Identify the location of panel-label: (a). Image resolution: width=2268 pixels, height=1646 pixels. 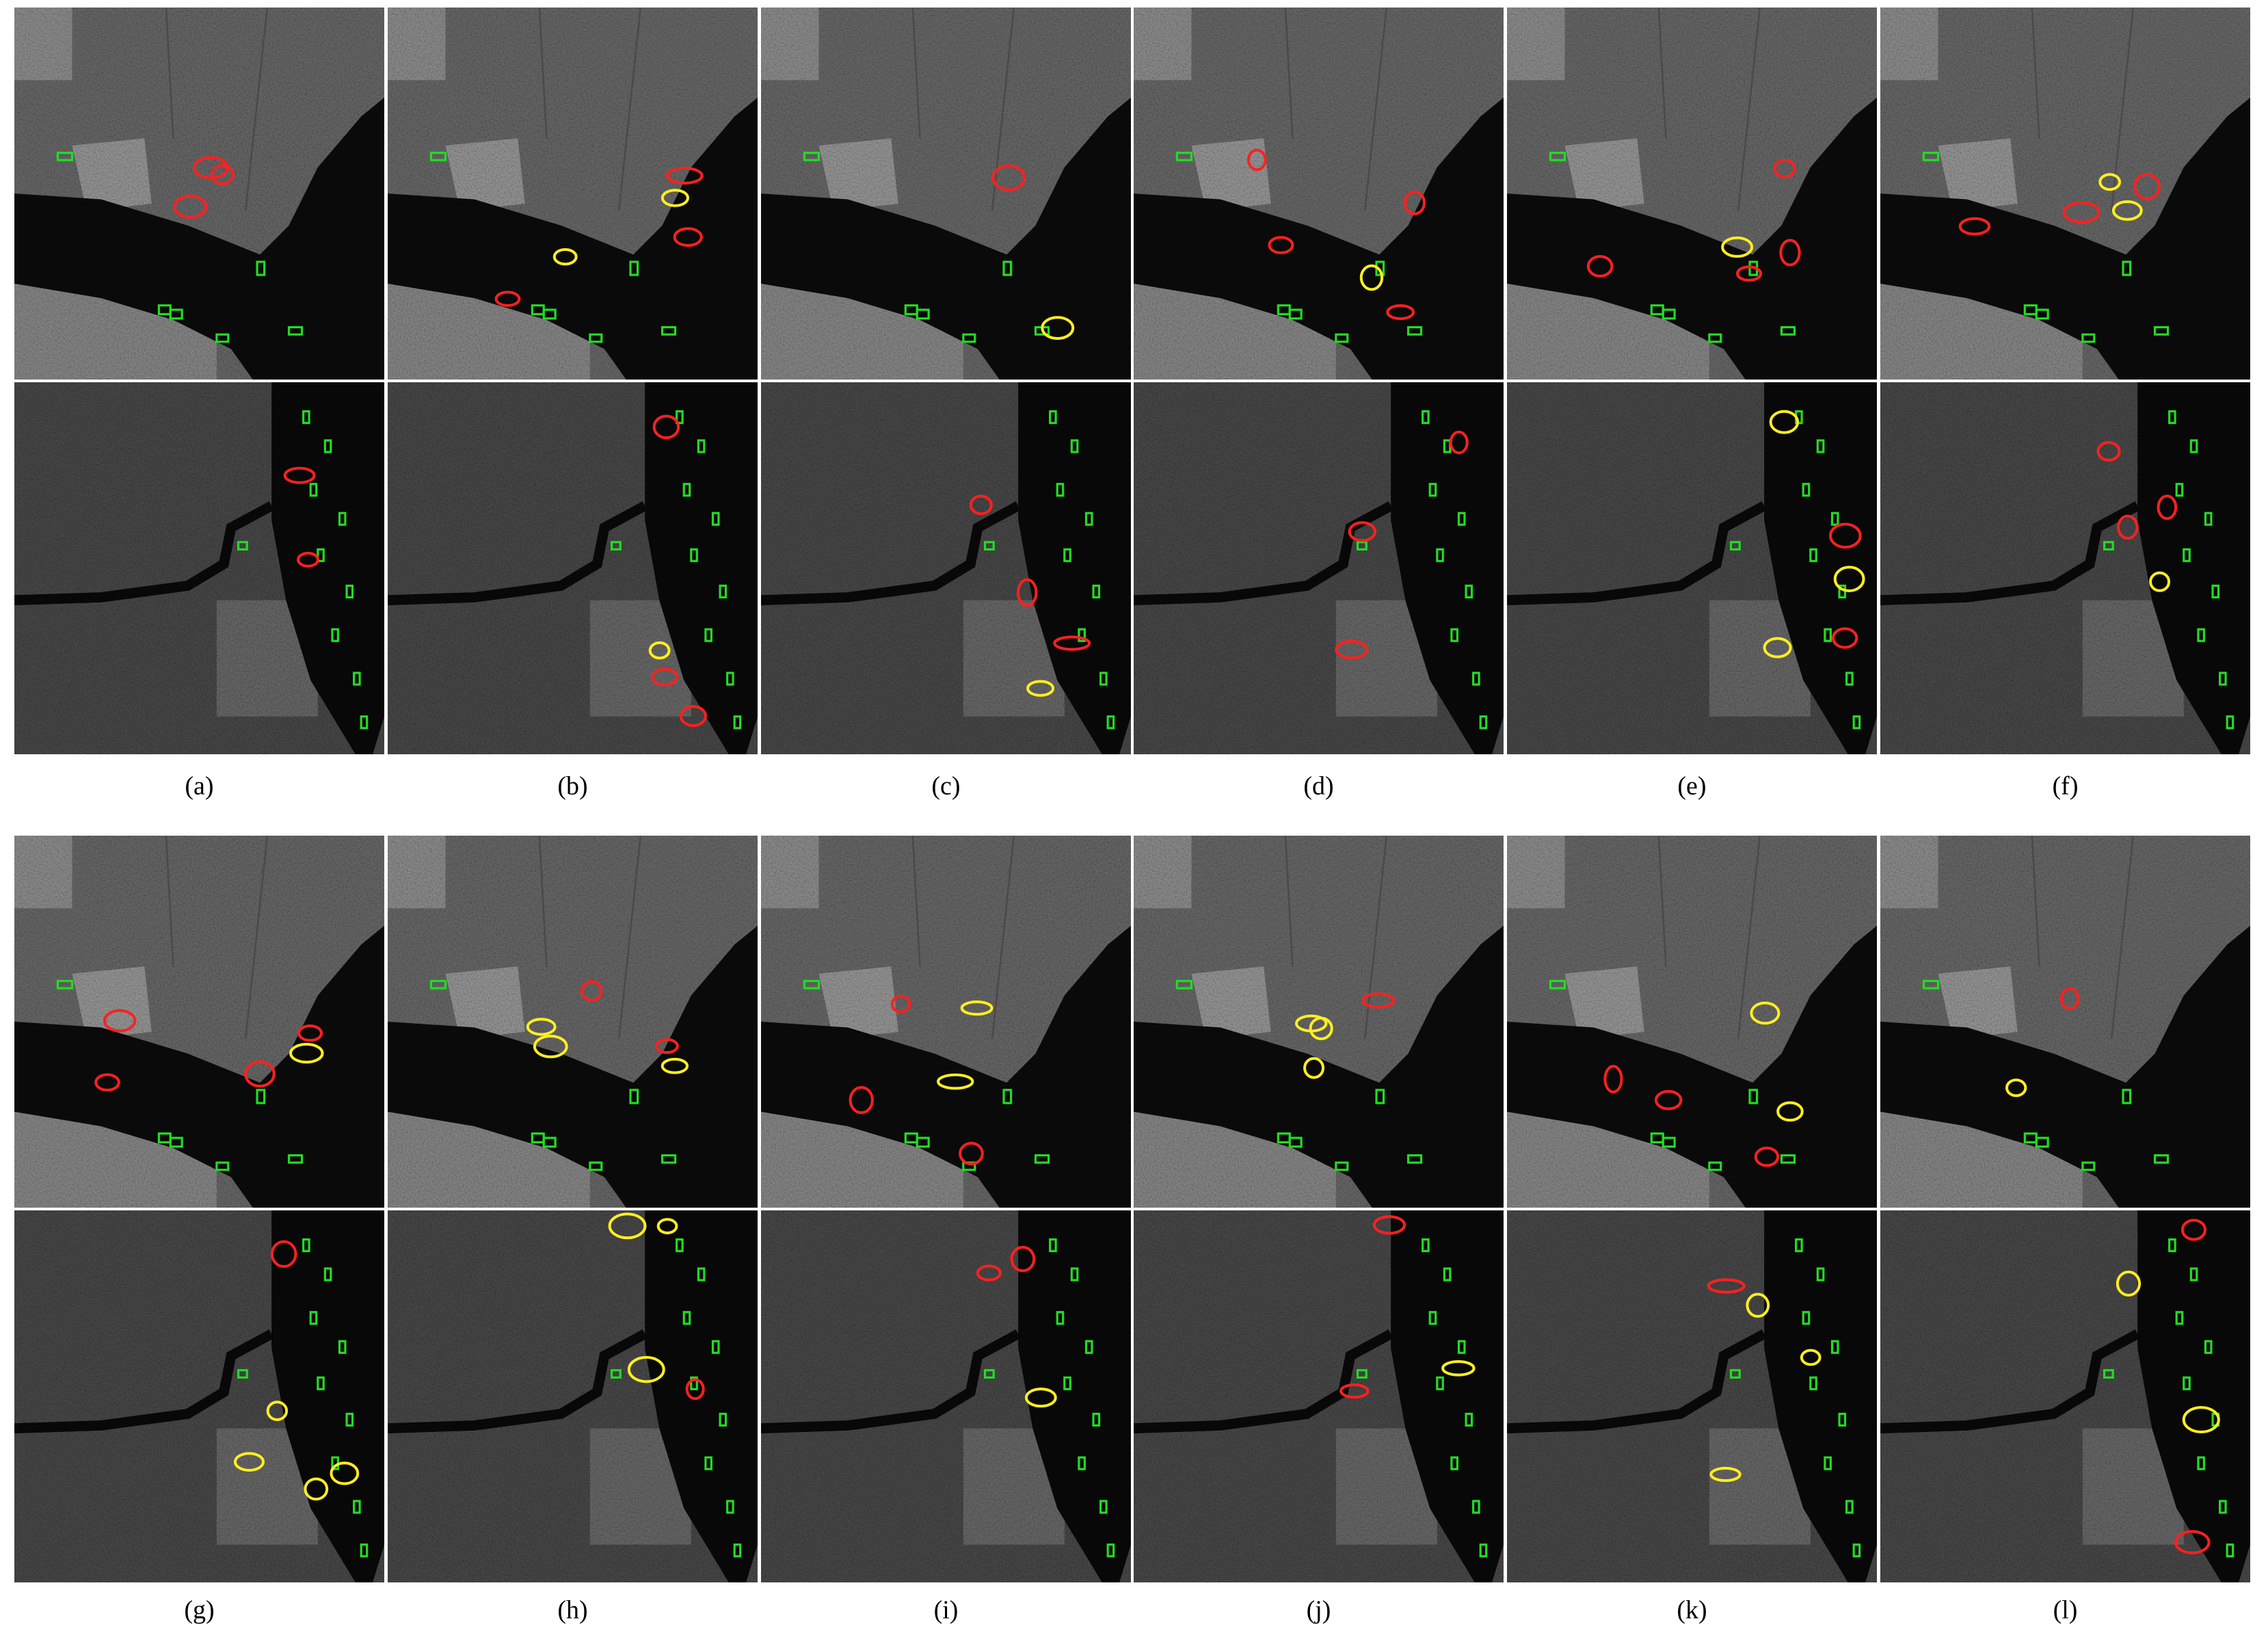
(199, 787).